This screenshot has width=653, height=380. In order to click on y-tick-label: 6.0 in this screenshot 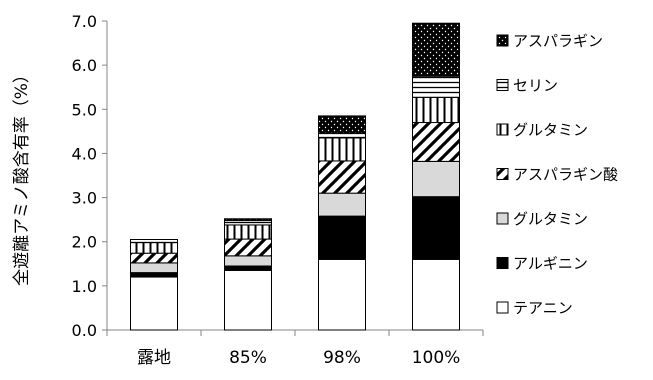, I will do `click(84, 65)`.